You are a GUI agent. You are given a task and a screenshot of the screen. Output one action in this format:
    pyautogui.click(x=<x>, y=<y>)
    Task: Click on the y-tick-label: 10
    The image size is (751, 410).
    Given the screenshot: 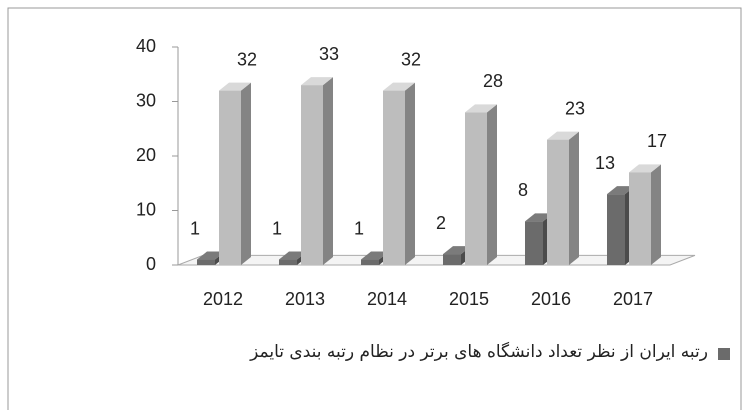 What is the action you would take?
    pyautogui.click(x=146, y=209)
    